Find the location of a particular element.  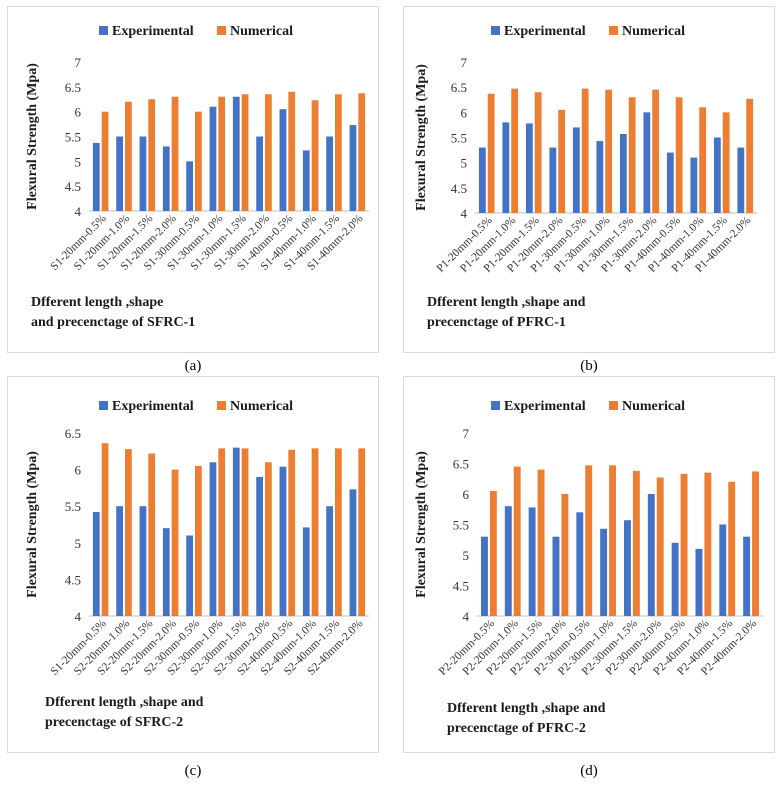

y-tick-label: 6 is located at coordinates (78, 470).